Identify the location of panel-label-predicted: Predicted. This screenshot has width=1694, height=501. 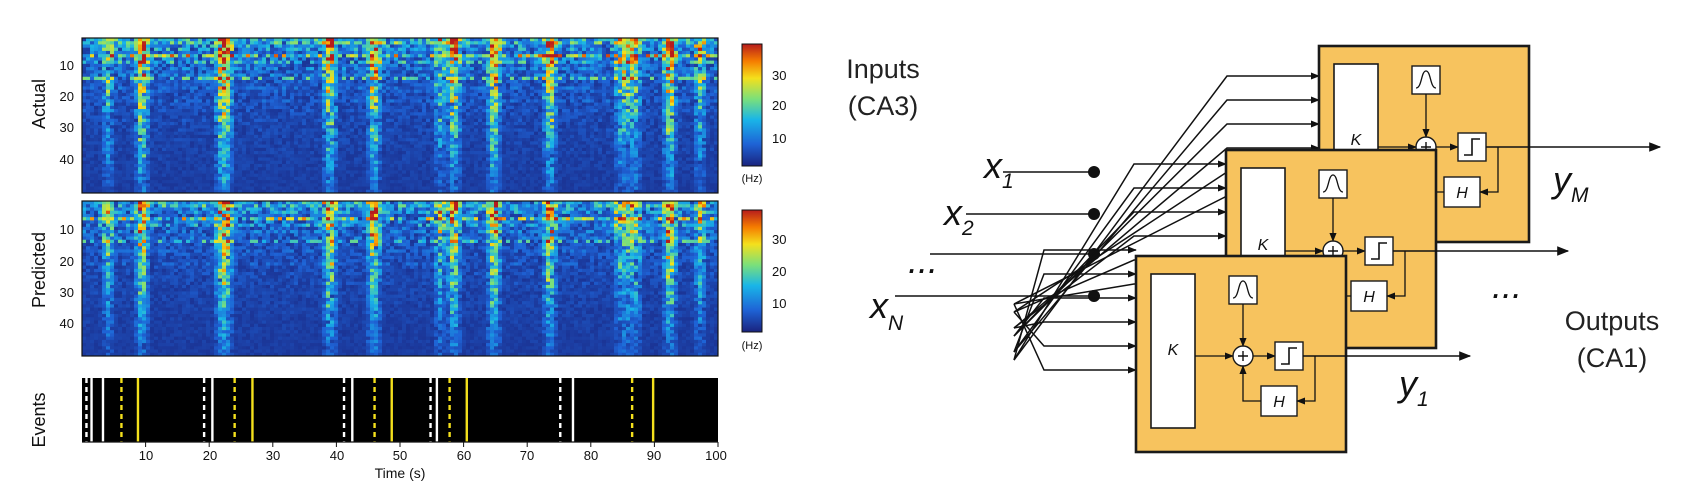
(39, 270).